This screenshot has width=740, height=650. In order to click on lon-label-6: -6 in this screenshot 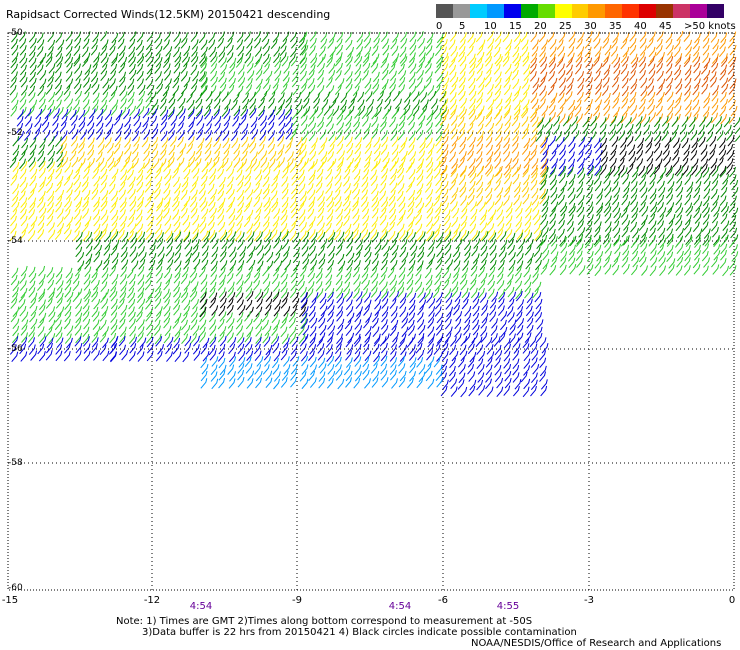, I will do `click(443, 600)`.